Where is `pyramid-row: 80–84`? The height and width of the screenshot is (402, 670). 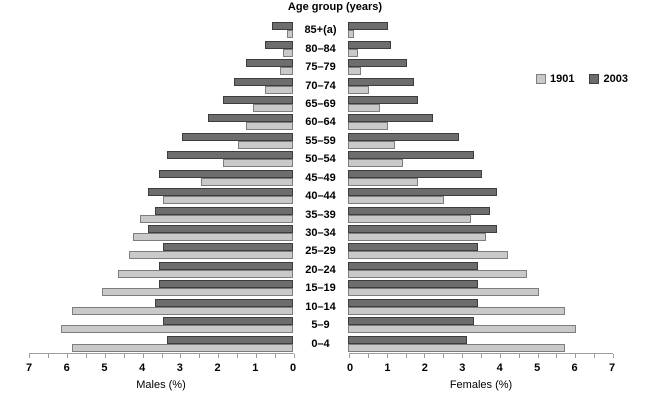 pyramid-row: 80–84 is located at coordinates (320, 48).